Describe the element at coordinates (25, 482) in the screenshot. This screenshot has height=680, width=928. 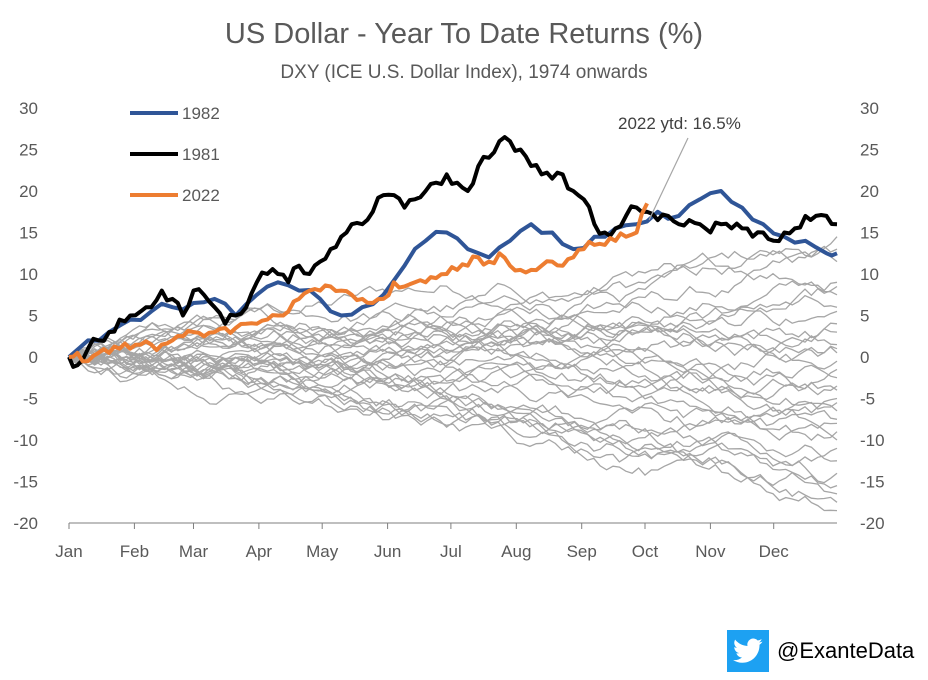
I see `y-tick-label-left: -15` at that location.